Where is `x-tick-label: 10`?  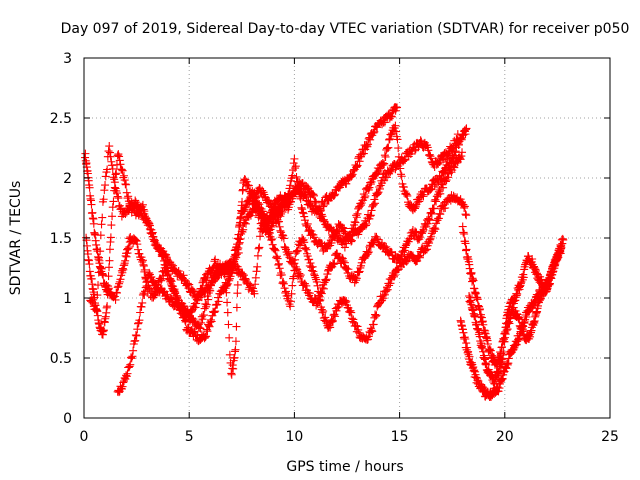
x-tick-label: 10 is located at coordinates (294, 437).